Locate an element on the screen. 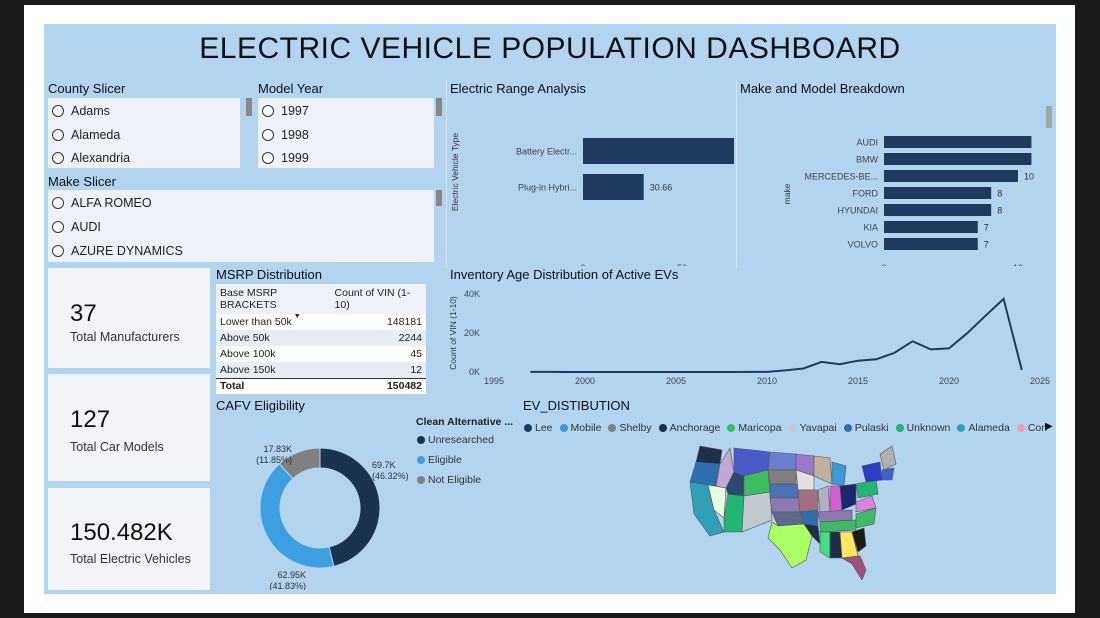 This screenshot has width=1100, height=618. x-tick-label: 2020 is located at coordinates (949, 381).